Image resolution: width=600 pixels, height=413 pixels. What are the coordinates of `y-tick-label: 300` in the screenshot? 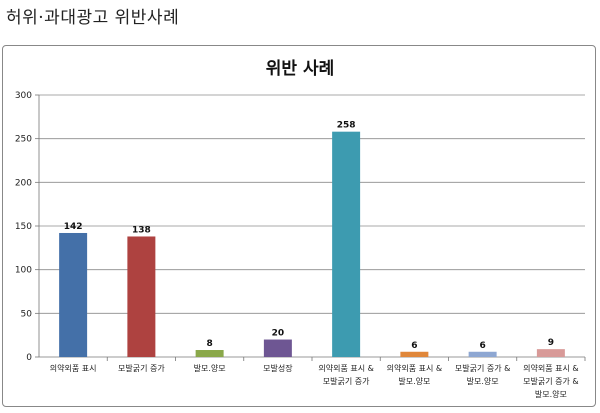 It's located at (23, 96).